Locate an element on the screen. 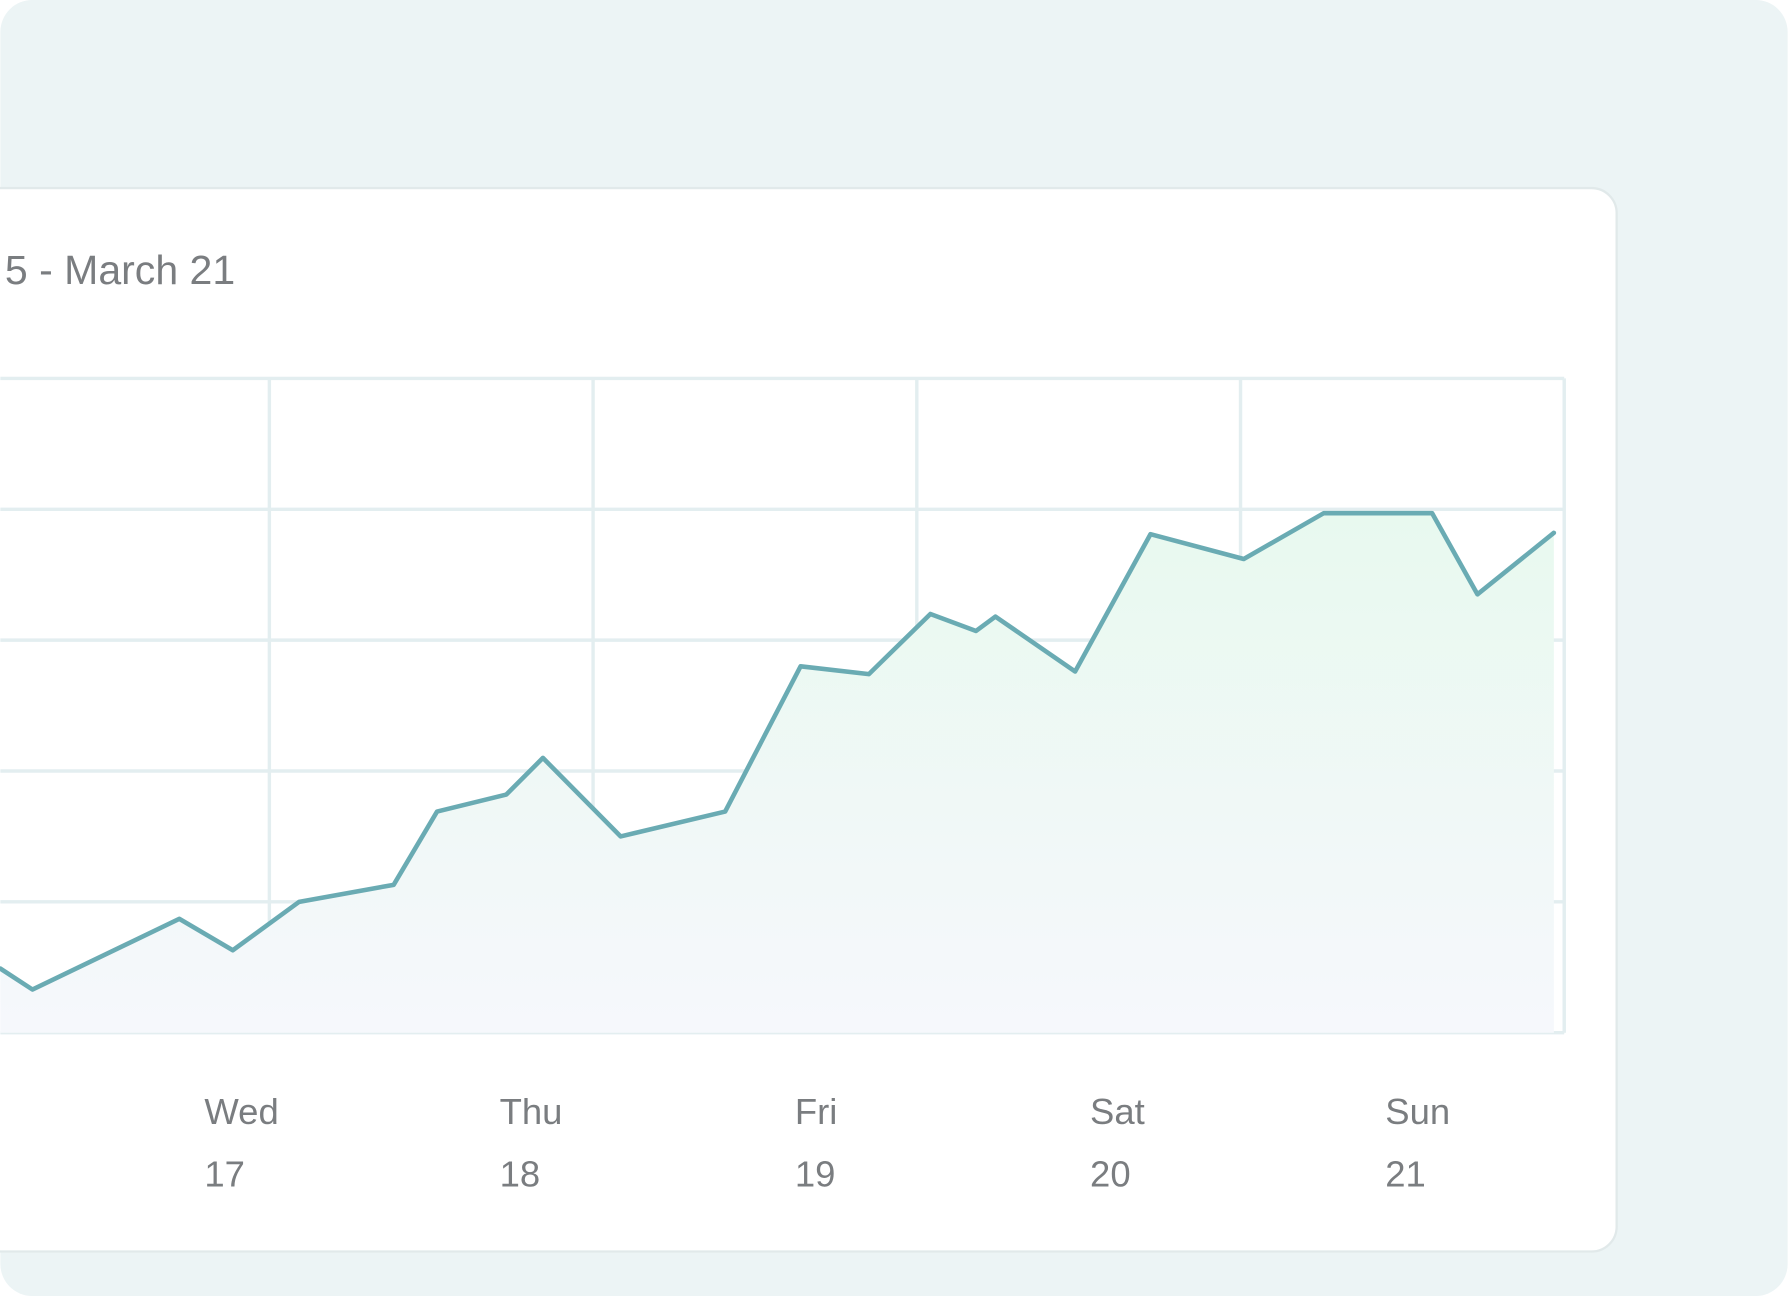 This screenshot has height=1296, width=1788. x-tick-date: 19 is located at coordinates (815, 1174).